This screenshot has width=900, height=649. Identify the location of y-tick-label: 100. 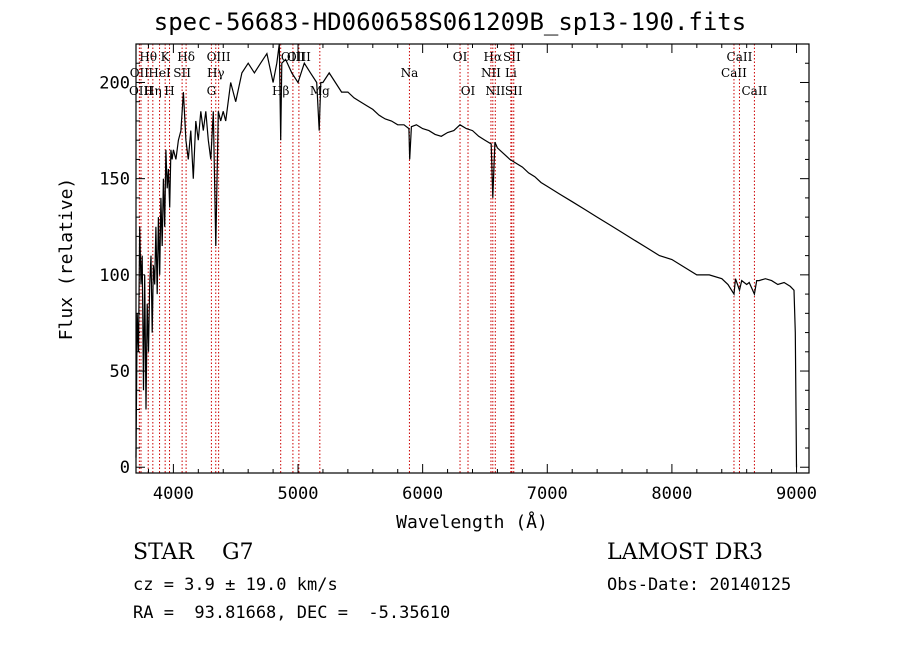
(114, 276).